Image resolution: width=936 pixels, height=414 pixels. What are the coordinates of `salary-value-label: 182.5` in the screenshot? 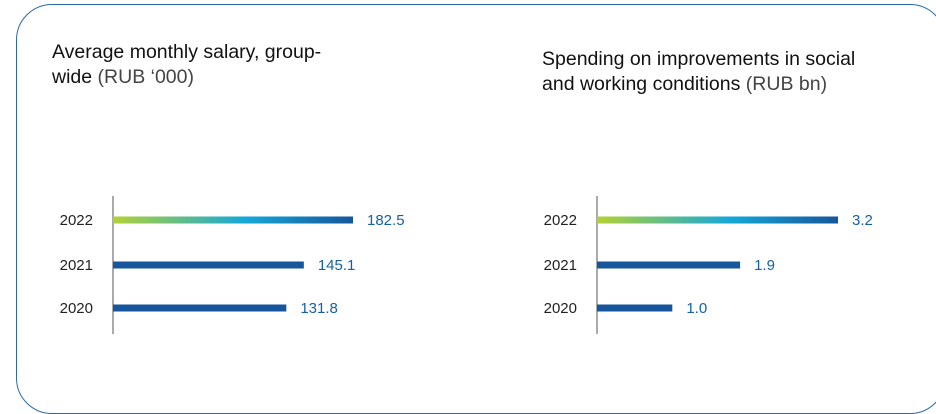 It's located at (386, 220).